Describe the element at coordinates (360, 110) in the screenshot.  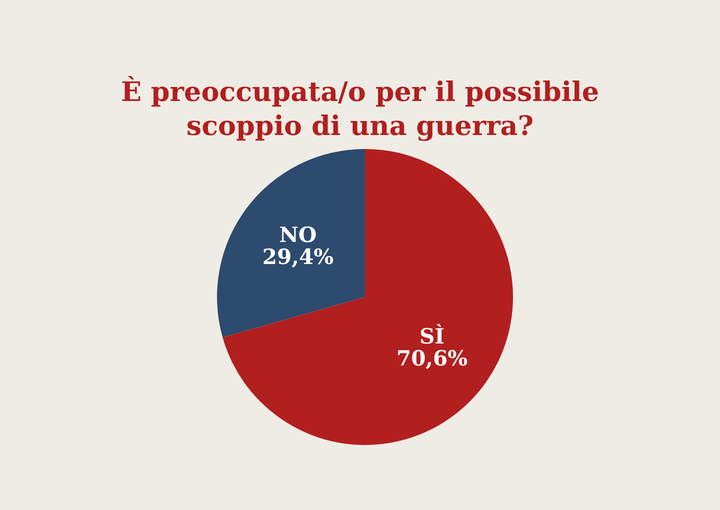
I see `chart-title: È preoccupata/o per il possibile scoppio di una guerra?` at that location.